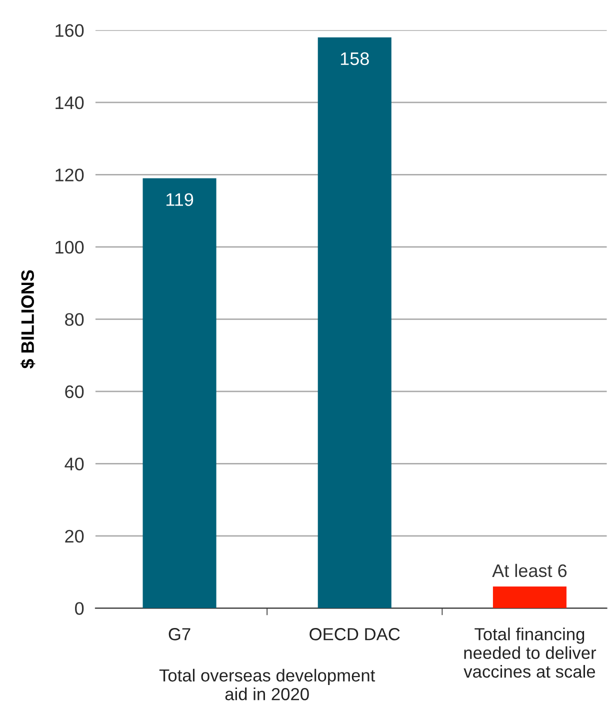 The height and width of the screenshot is (718, 616). I want to click on data-label: 158, so click(354, 59).